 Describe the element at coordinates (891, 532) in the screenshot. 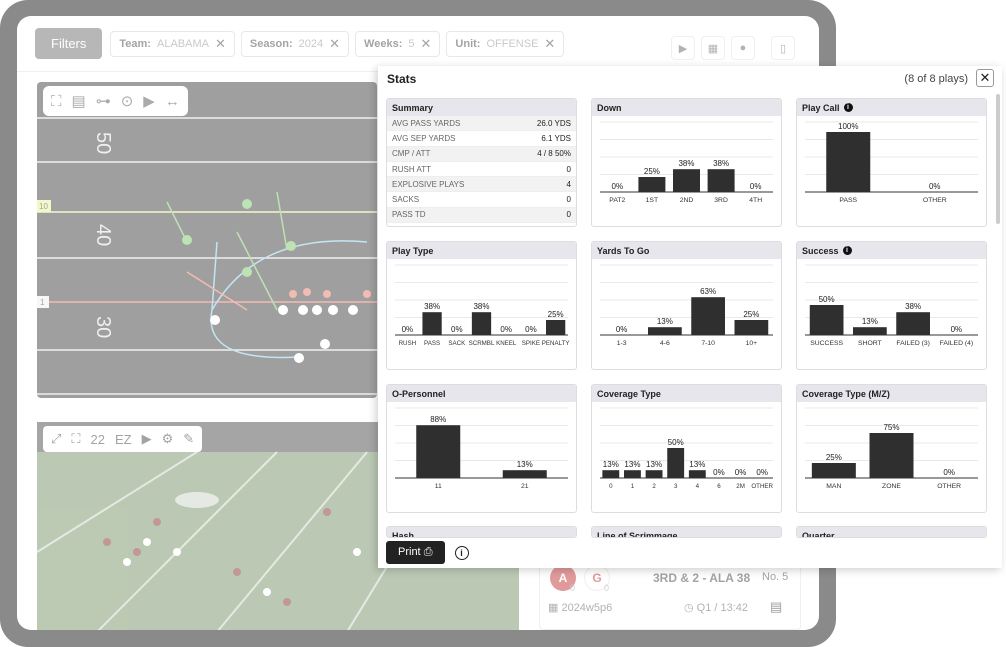

I see `quarter-card: Quarter` at that location.